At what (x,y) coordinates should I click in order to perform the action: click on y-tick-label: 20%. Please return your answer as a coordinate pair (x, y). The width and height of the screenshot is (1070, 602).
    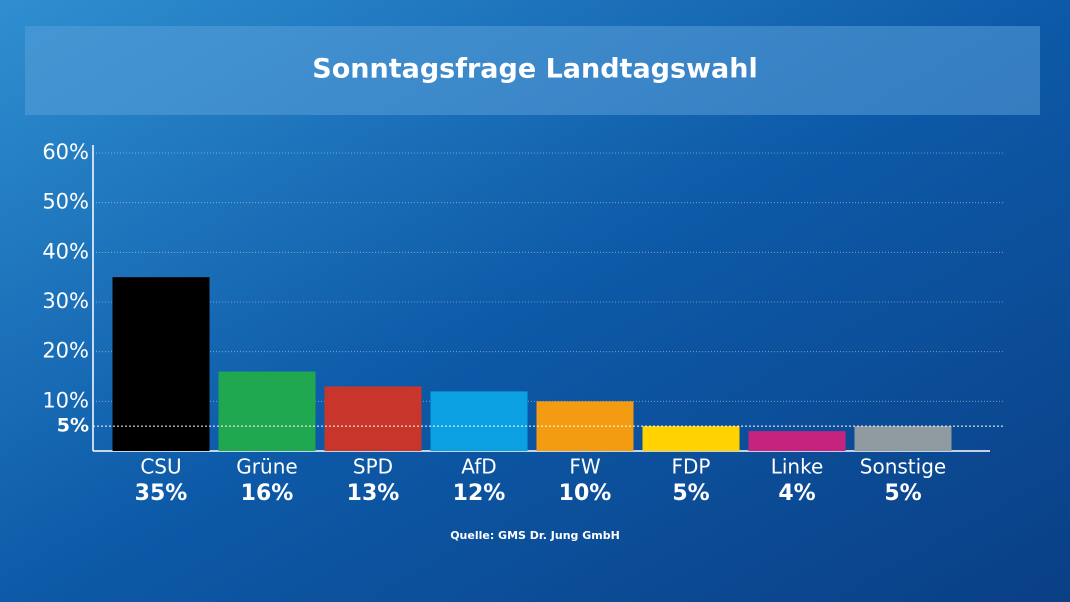
    Looking at the image, I should click on (65, 351).